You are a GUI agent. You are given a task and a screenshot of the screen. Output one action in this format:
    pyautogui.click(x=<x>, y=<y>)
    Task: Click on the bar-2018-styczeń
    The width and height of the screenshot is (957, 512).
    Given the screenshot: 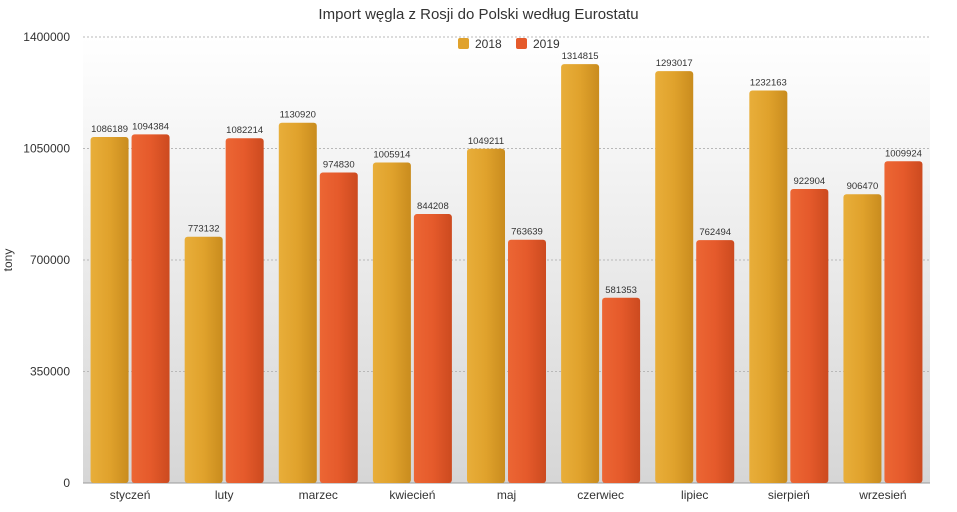 What is the action you would take?
    pyautogui.click(x=109, y=309)
    